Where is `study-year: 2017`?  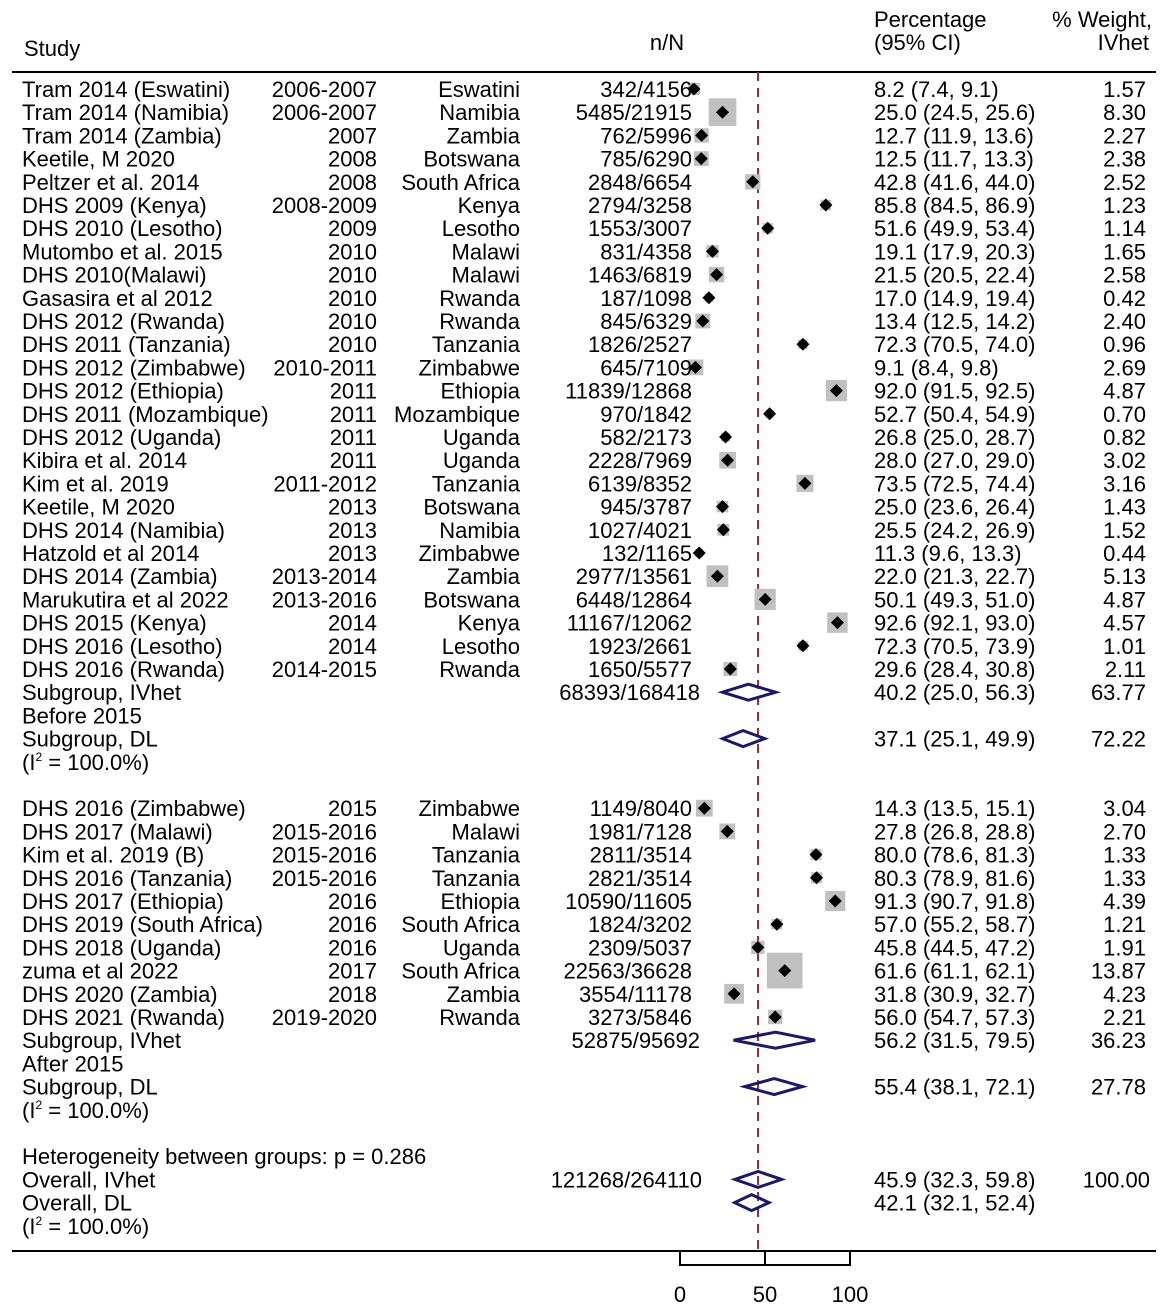 study-year: 2017 is located at coordinates (352, 971).